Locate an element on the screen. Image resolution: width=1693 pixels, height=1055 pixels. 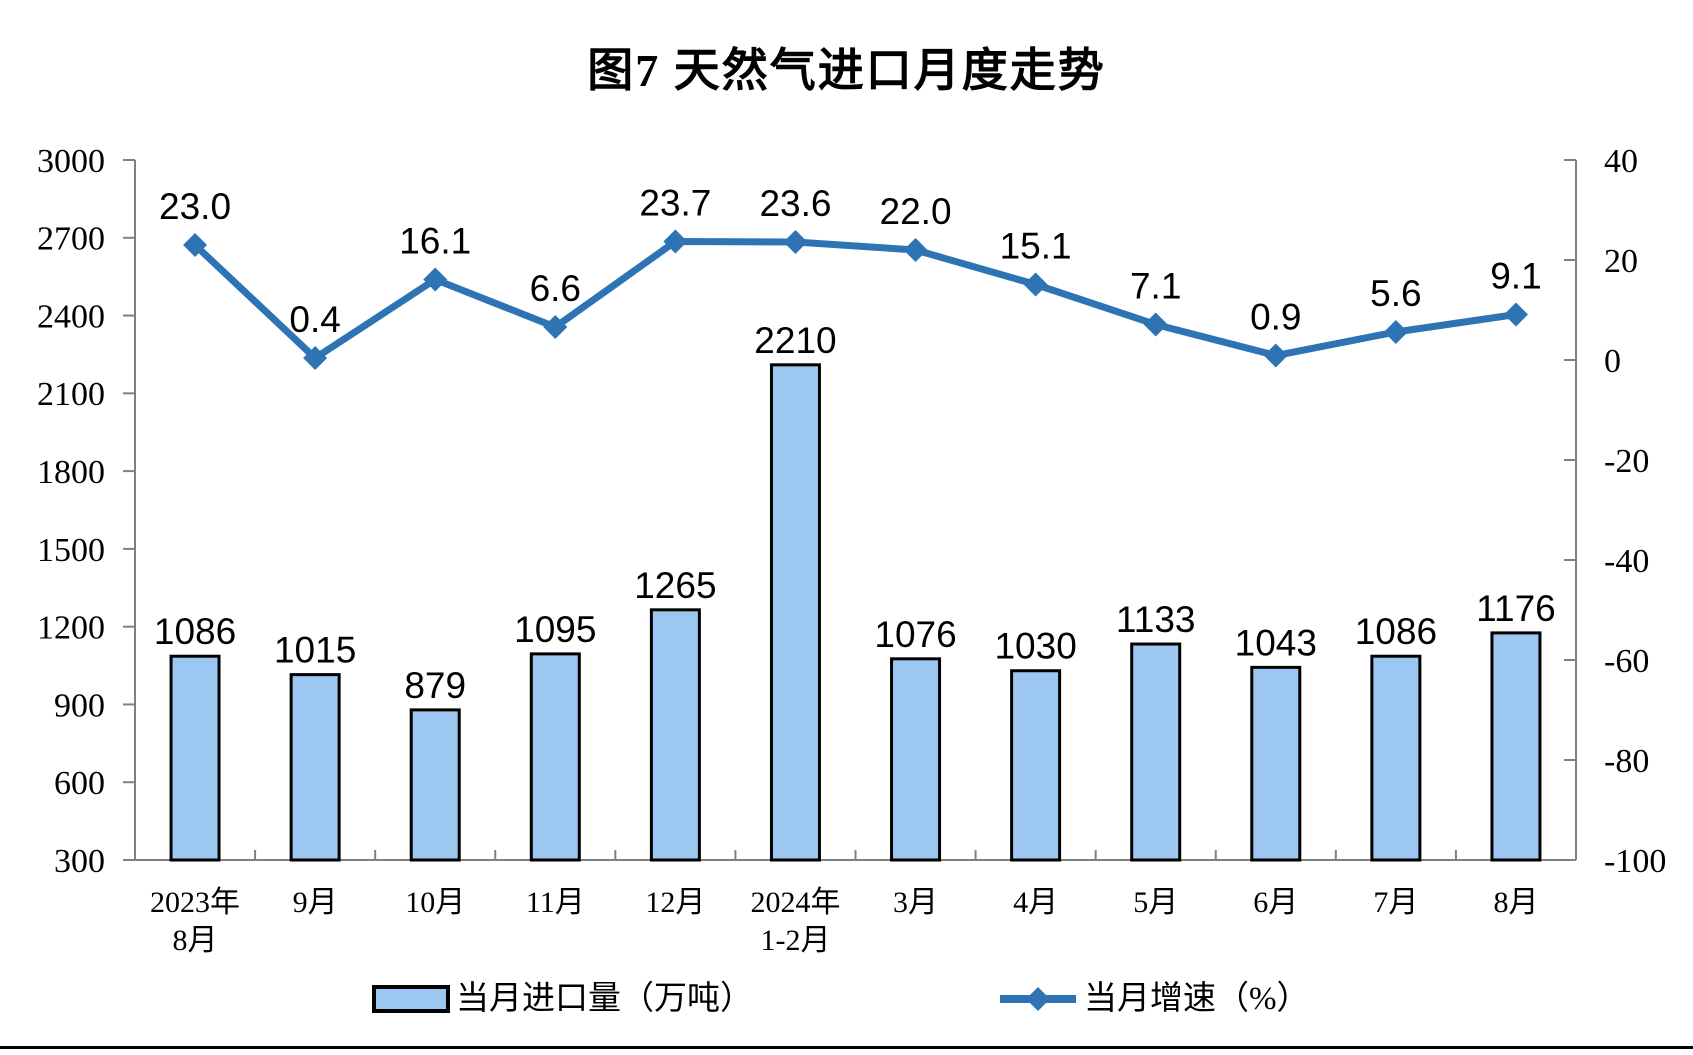
legend-label-growth: 当月增速（%） is located at coordinates (1197, 999).